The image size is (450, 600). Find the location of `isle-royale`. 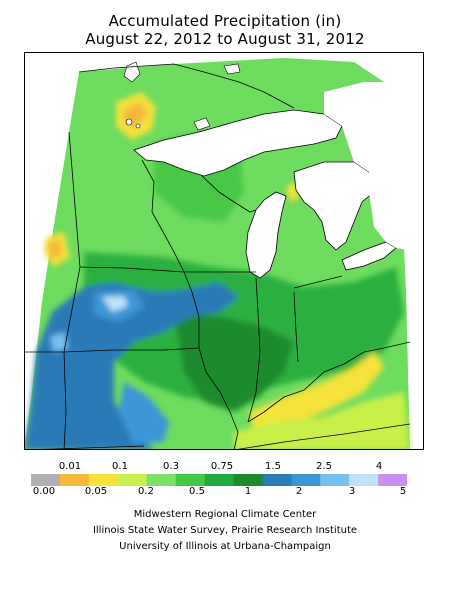

isle-royale is located at coordinates (202, 124).